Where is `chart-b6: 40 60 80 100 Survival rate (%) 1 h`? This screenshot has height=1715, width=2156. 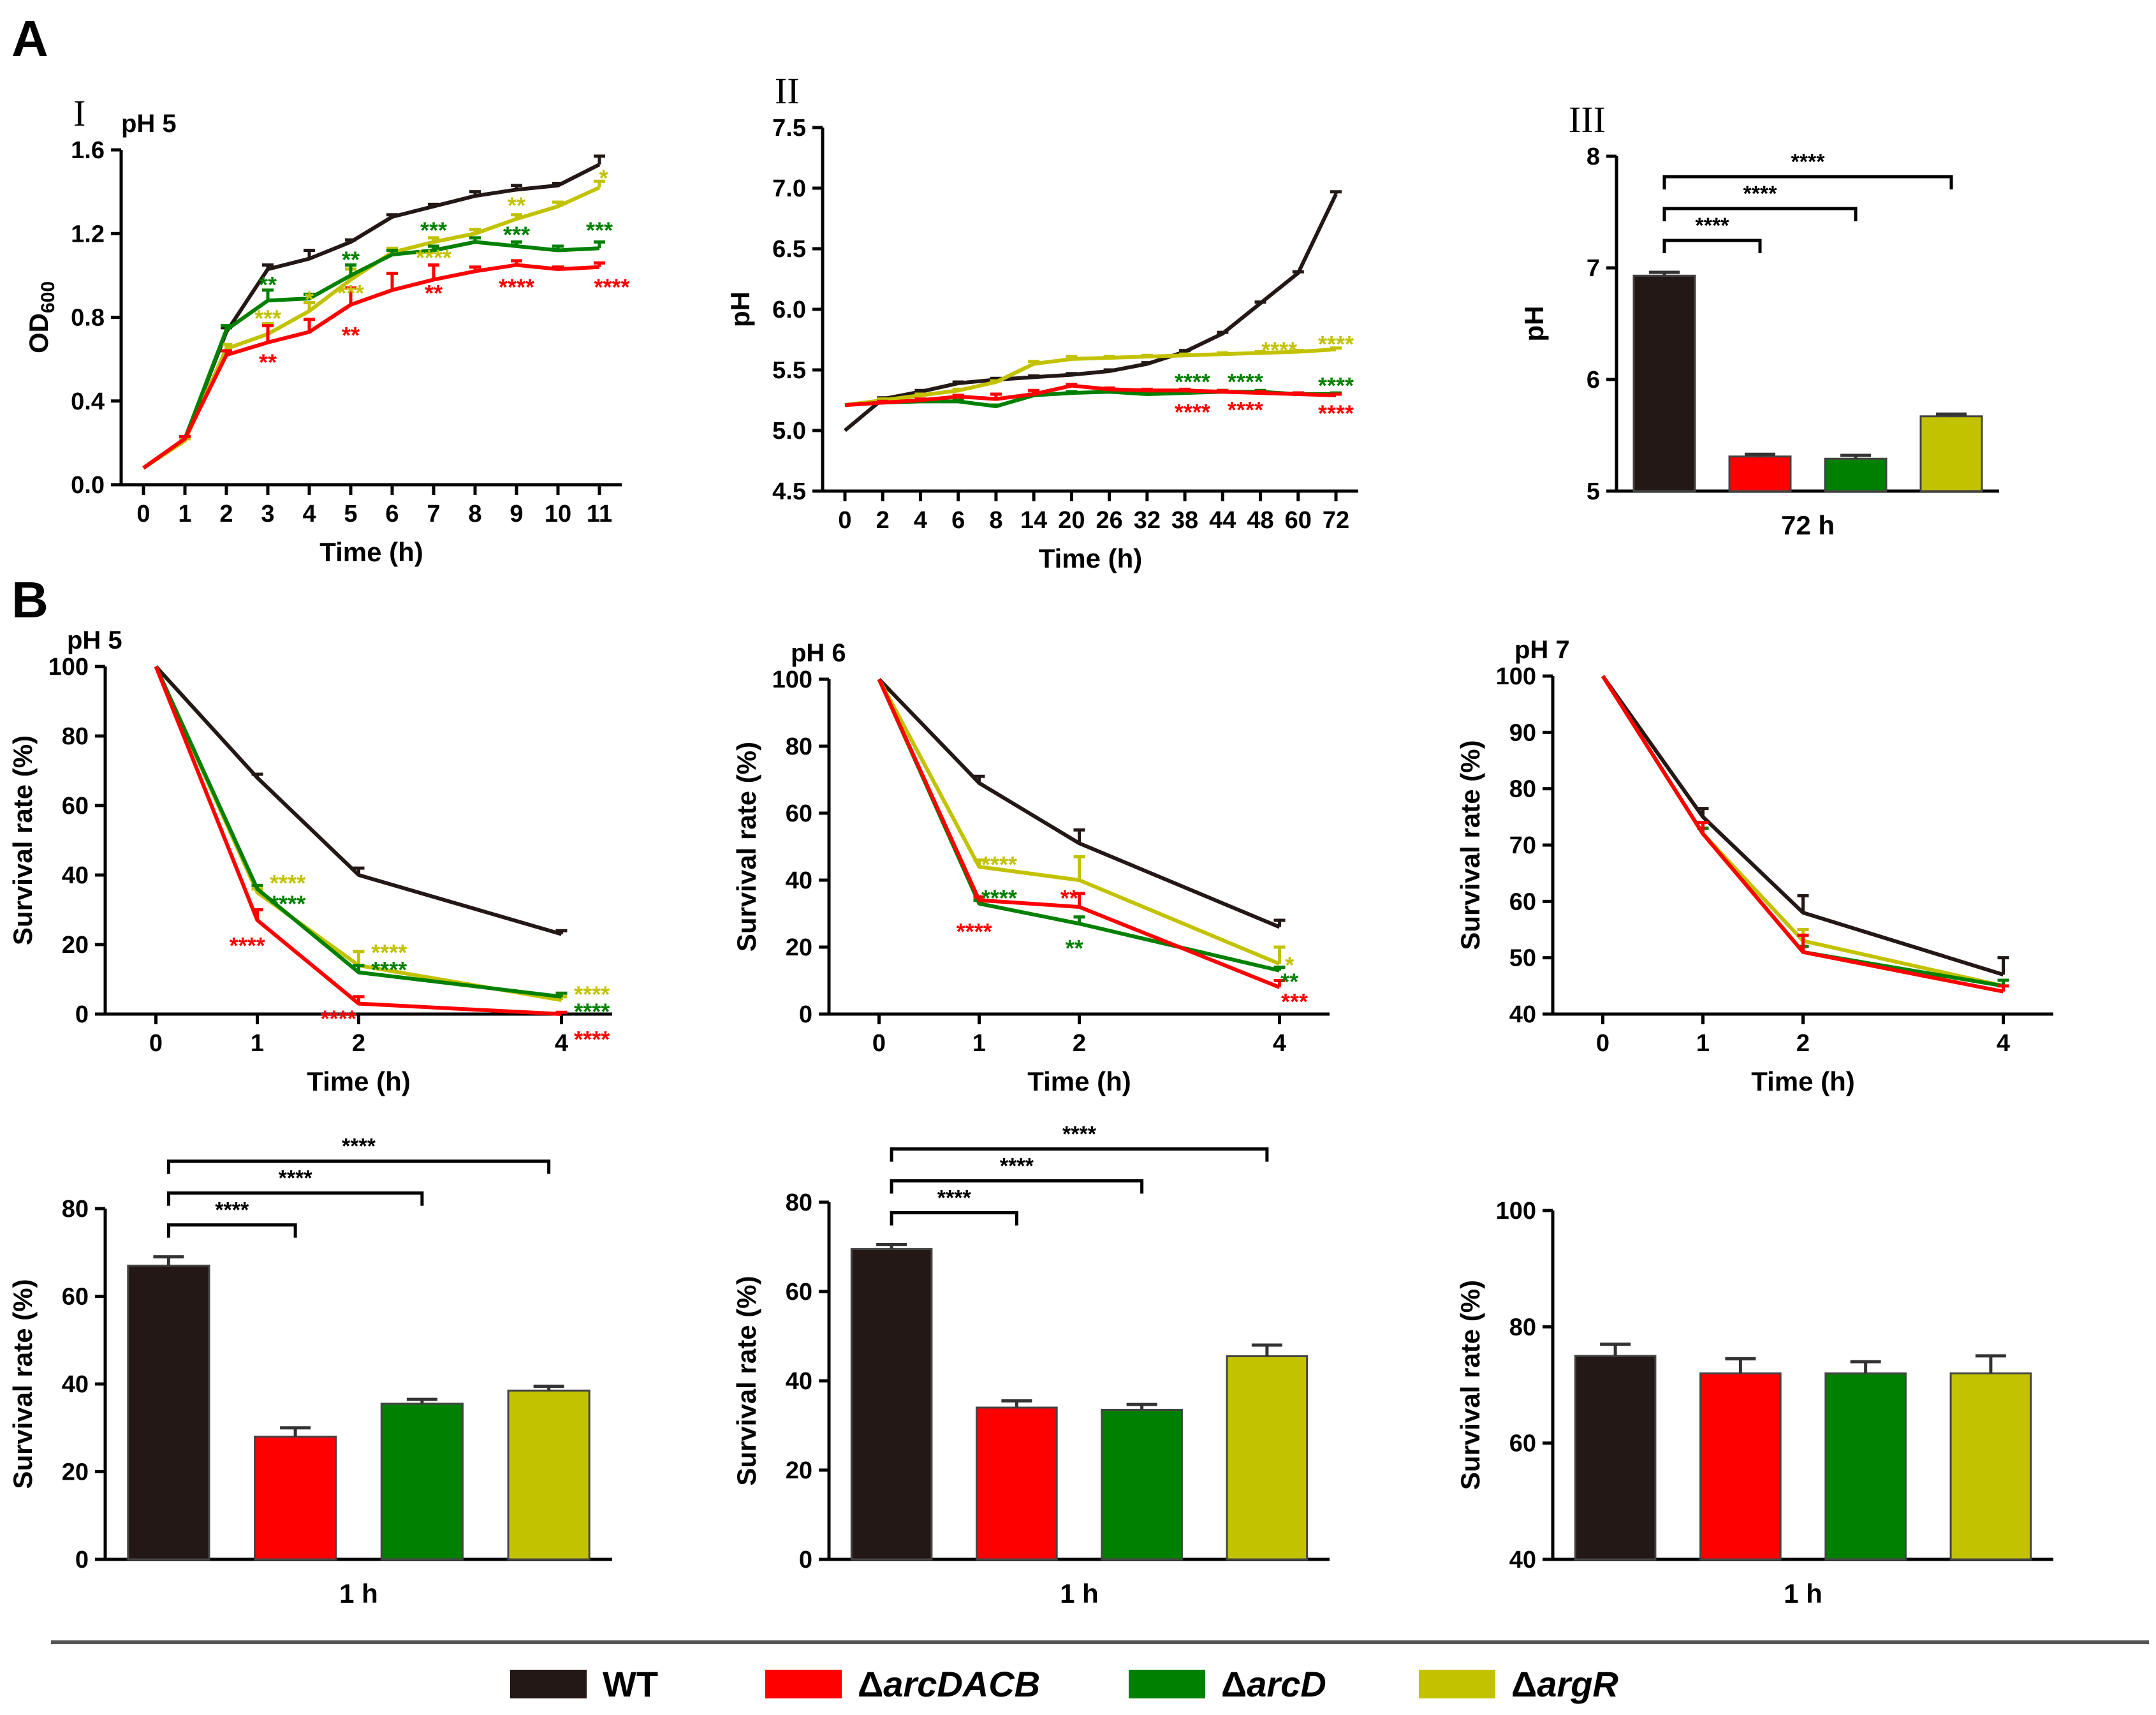
chart-b6: 40 60 80 100 Survival rate (%) 1 h is located at coordinates (1754, 1403).